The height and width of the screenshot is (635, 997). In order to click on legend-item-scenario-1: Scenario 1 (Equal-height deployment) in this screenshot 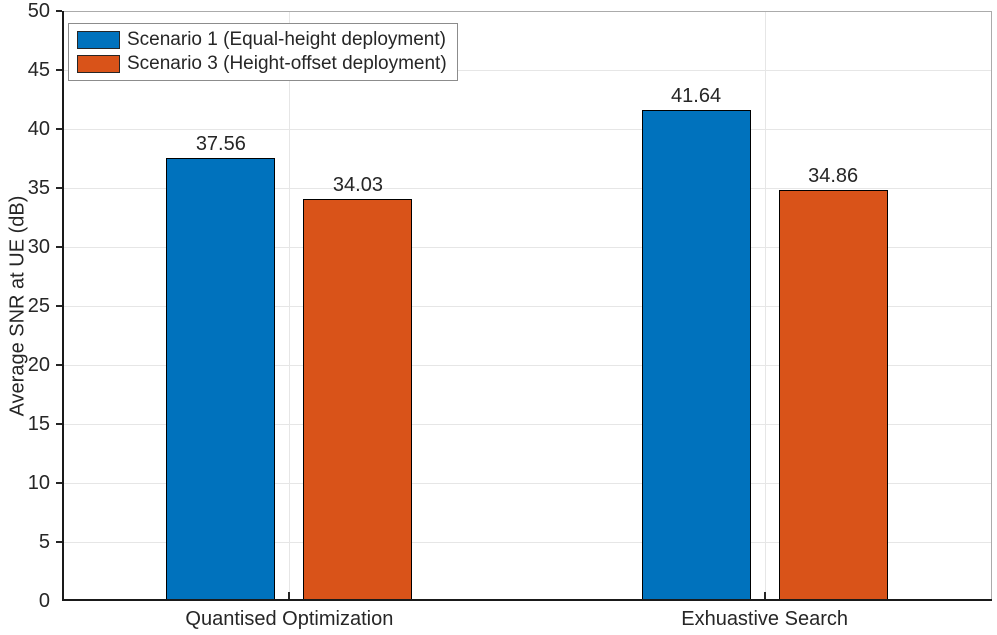, I will do `click(262, 40)`.